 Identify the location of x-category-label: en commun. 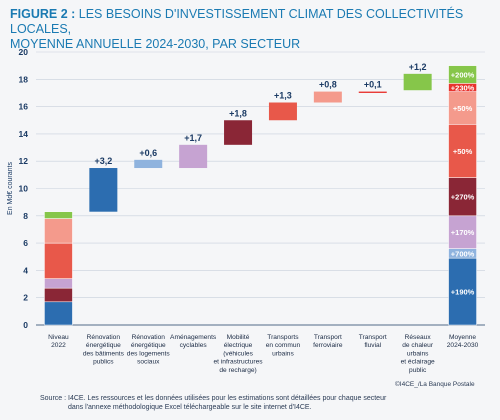
(283, 345).